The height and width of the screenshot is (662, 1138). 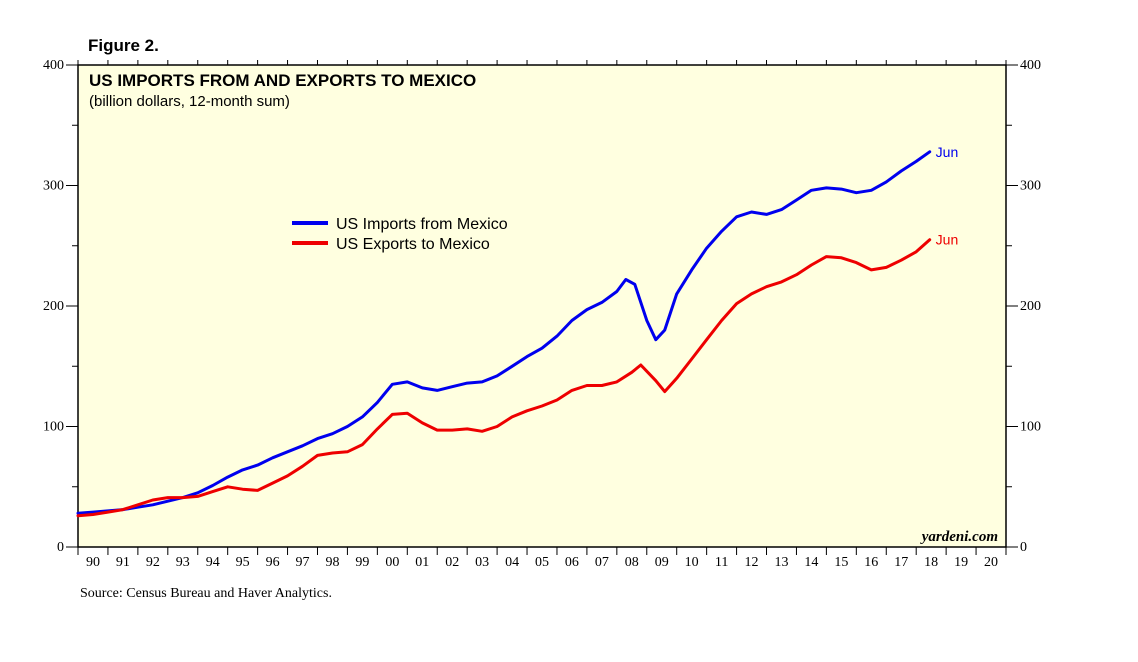 What do you see at coordinates (959, 537) in the screenshot?
I see `watermark: yardeni.com` at bounding box center [959, 537].